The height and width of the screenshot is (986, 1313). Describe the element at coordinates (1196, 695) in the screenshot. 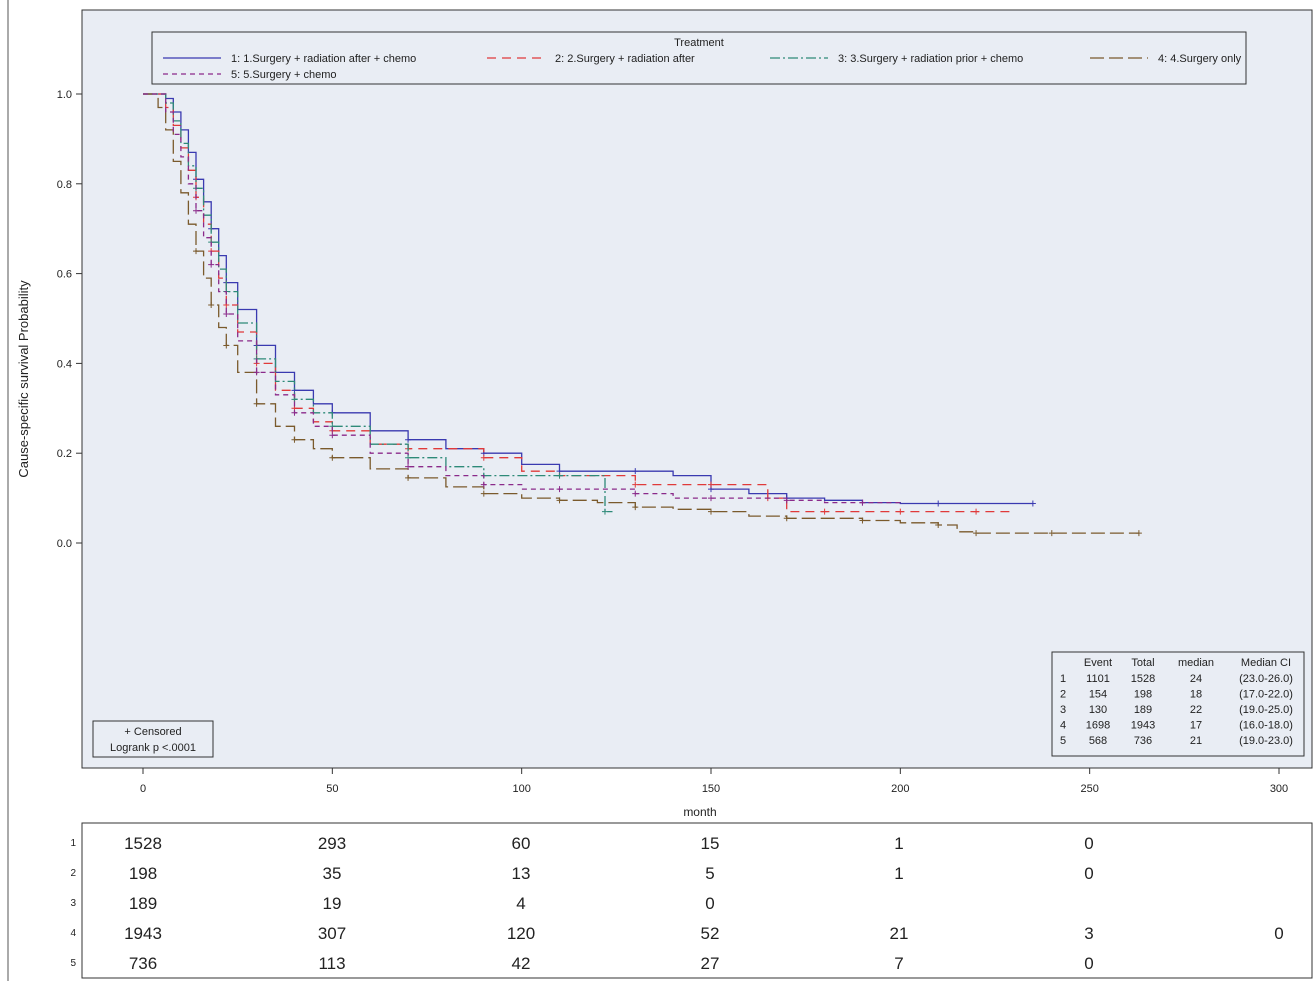

I see `summary-cell: 18` at that location.